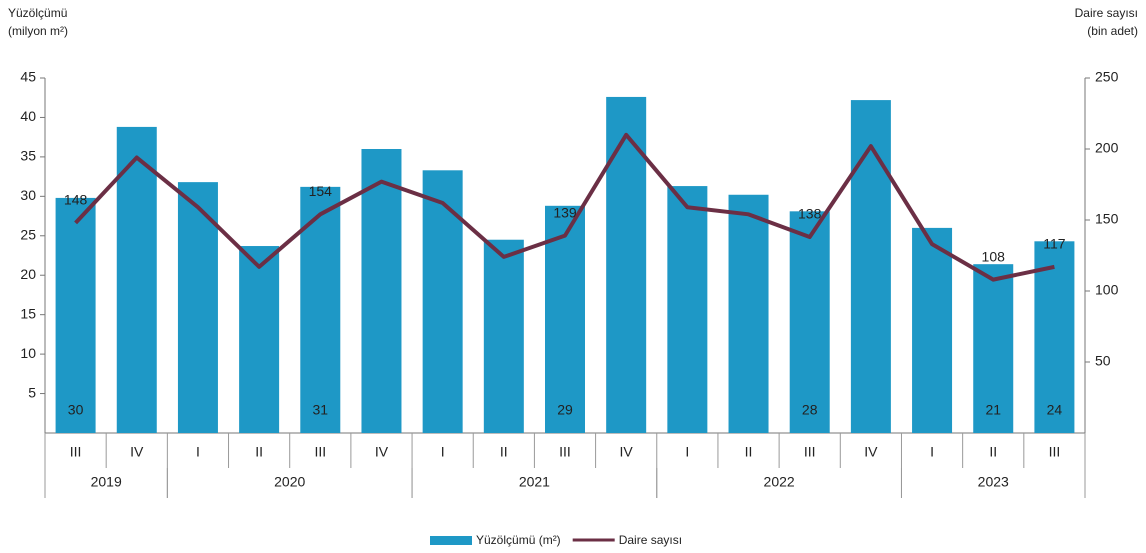 Image resolution: width=1146 pixels, height=553 pixels. Describe the element at coordinates (650, 540) in the screenshot. I see `legend-label: Daire sayısı` at that location.